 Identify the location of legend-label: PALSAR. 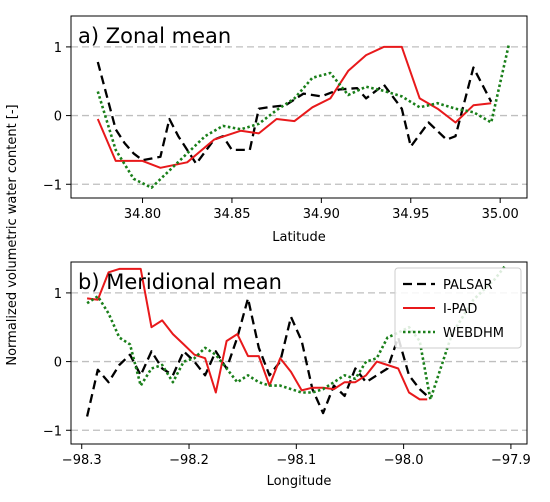
(468, 285).